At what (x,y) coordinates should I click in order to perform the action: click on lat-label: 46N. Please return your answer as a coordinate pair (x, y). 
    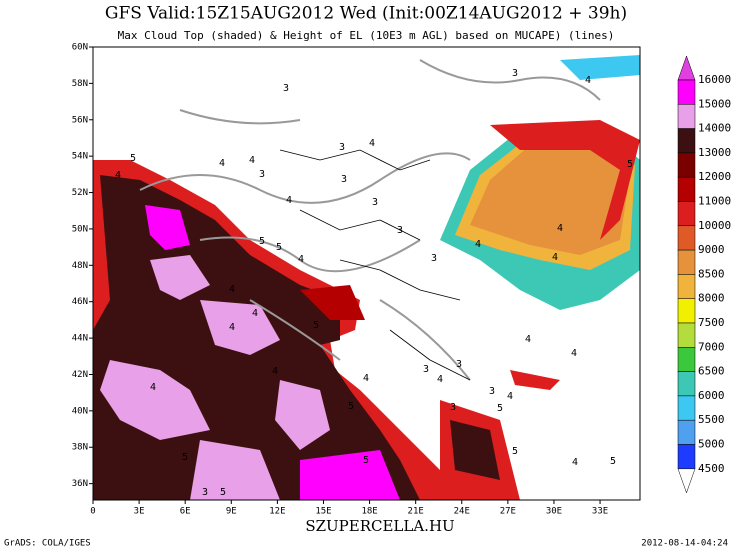
    Looking at the image, I should click on (80, 302).